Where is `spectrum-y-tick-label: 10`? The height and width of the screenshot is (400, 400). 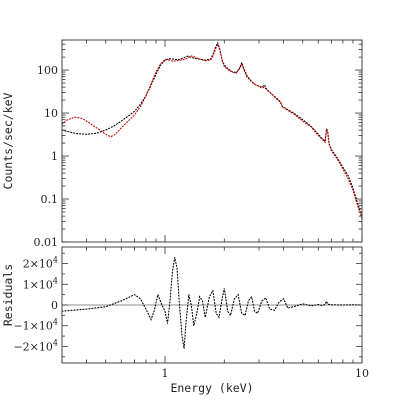 spectrum-y-tick-label: 10 is located at coordinates (51, 113).